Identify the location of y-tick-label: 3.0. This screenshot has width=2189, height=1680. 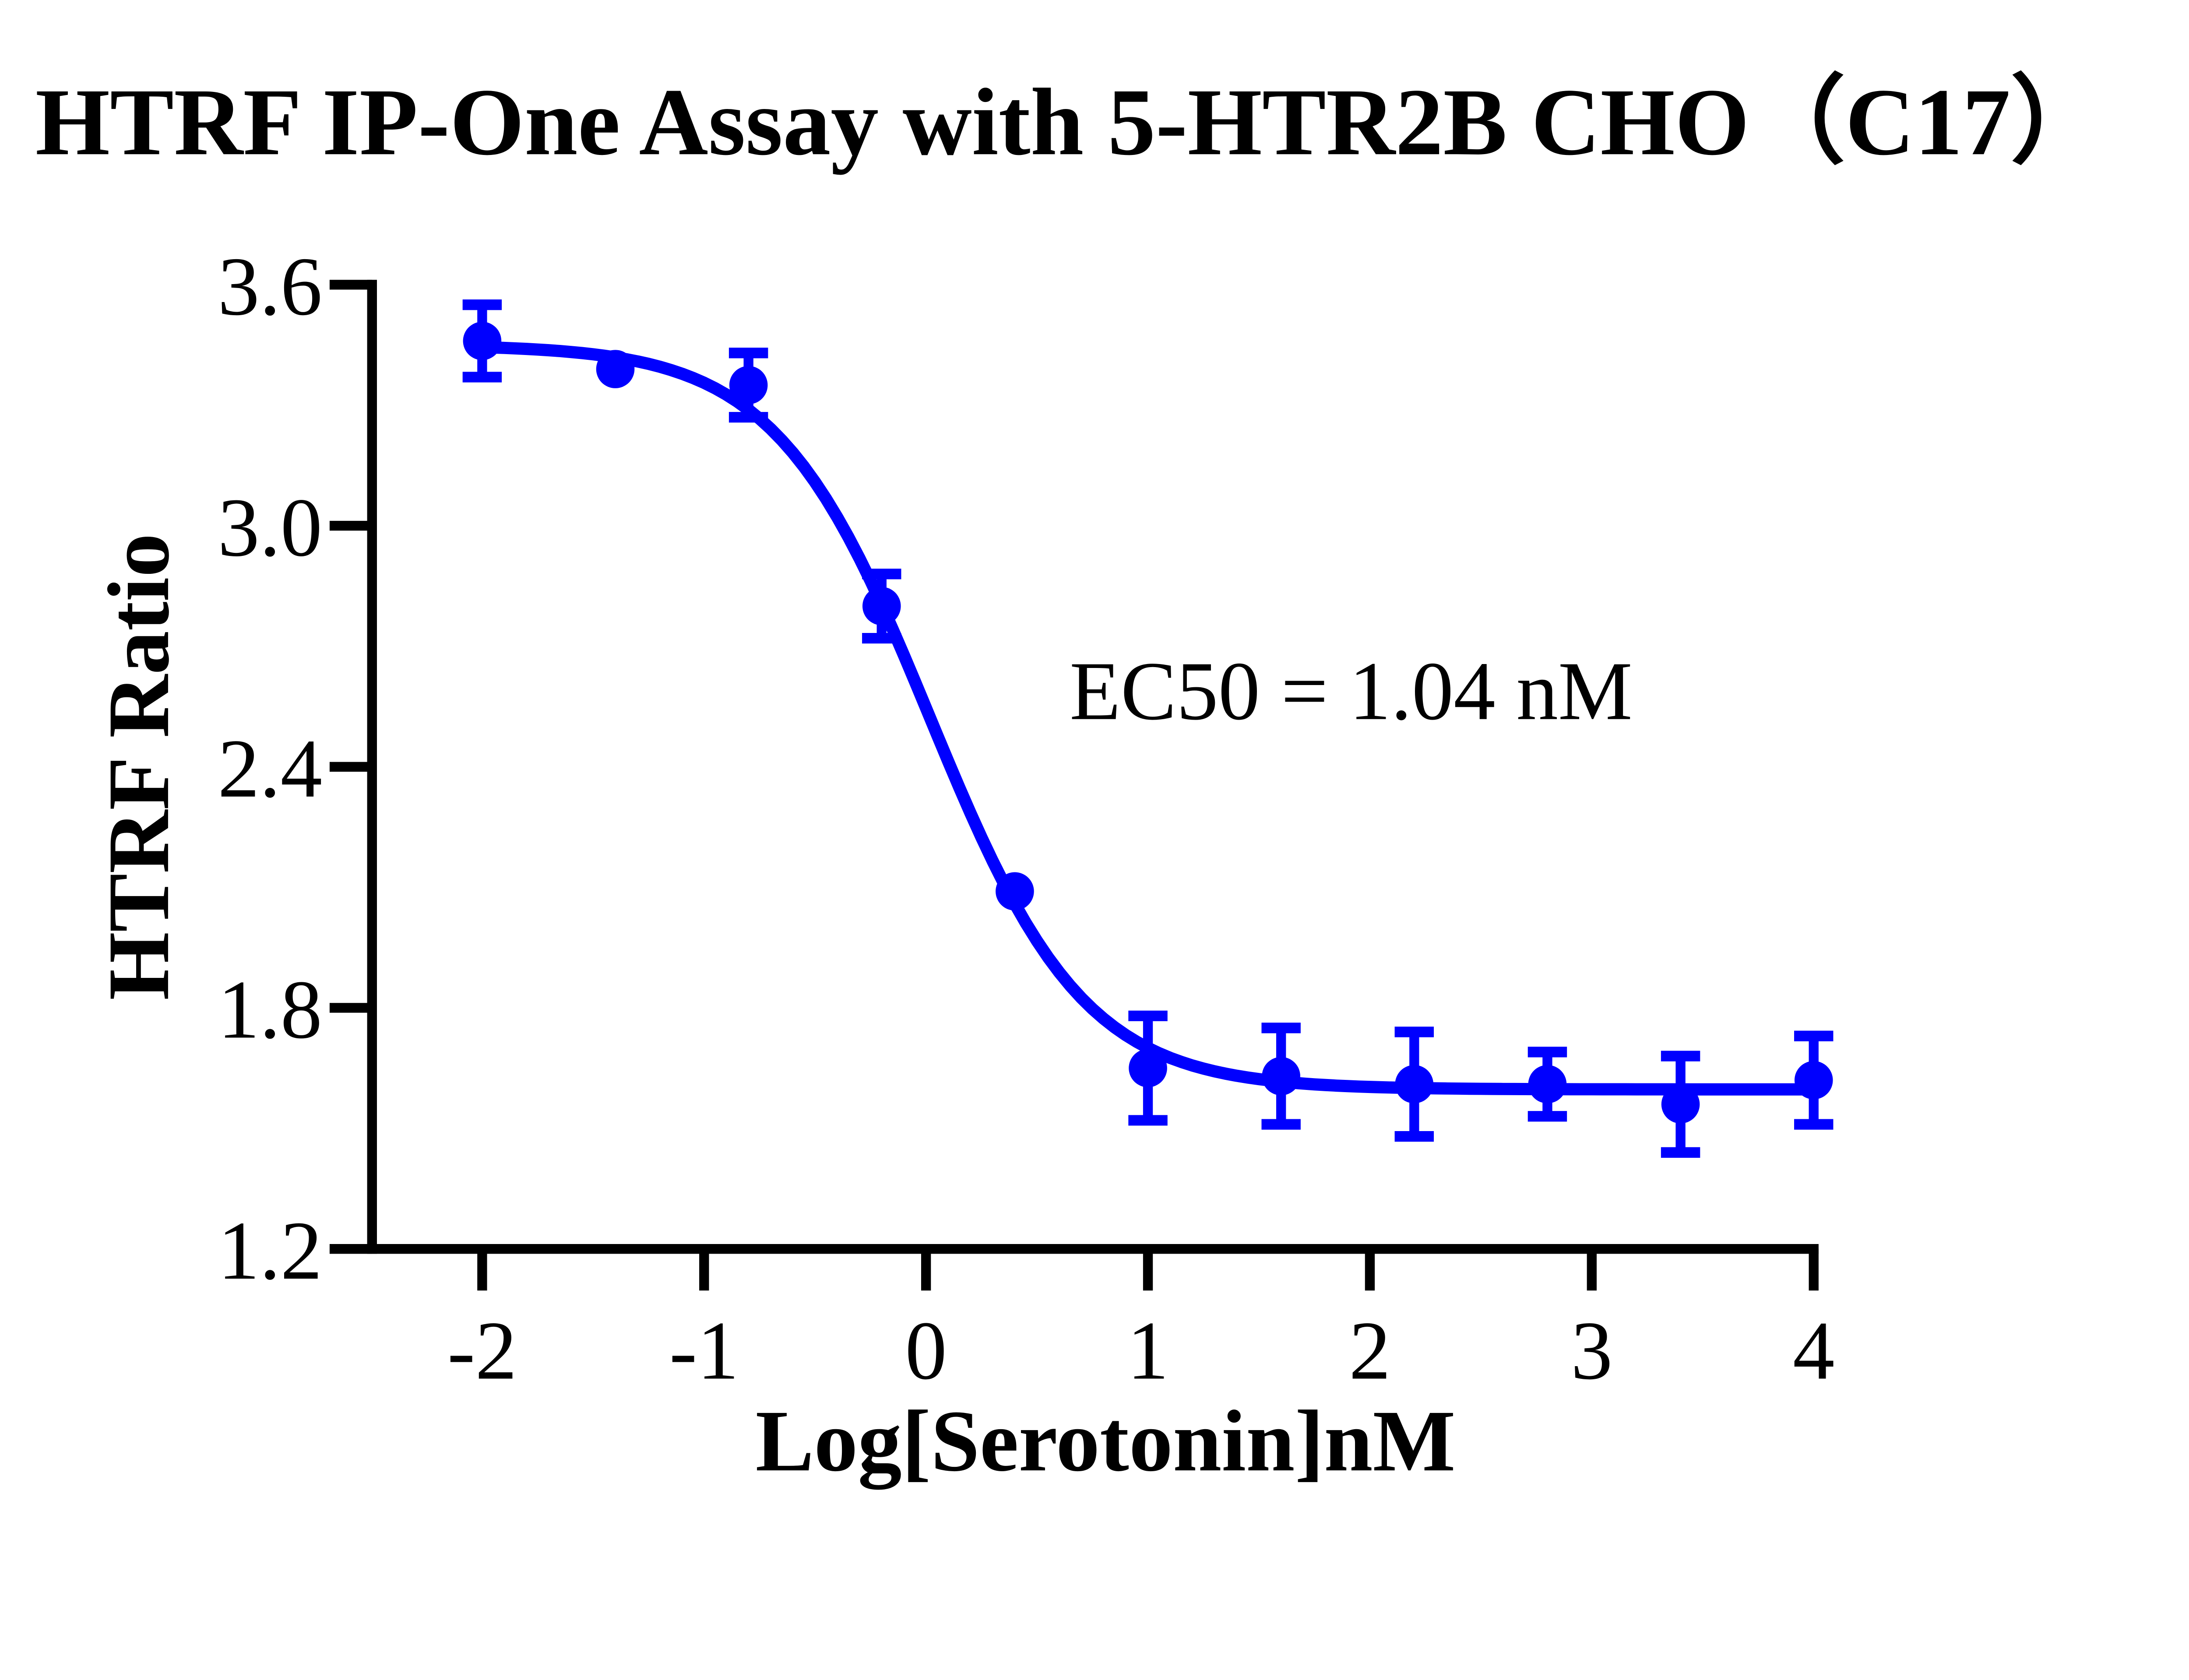
(270, 528).